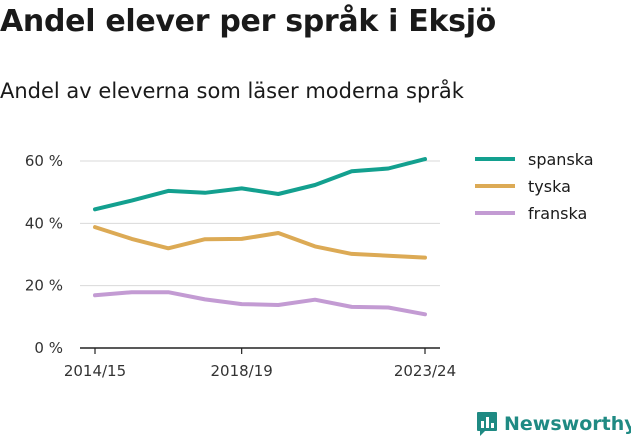  I want to click on x-tick-label: 2023/24, so click(425, 371).